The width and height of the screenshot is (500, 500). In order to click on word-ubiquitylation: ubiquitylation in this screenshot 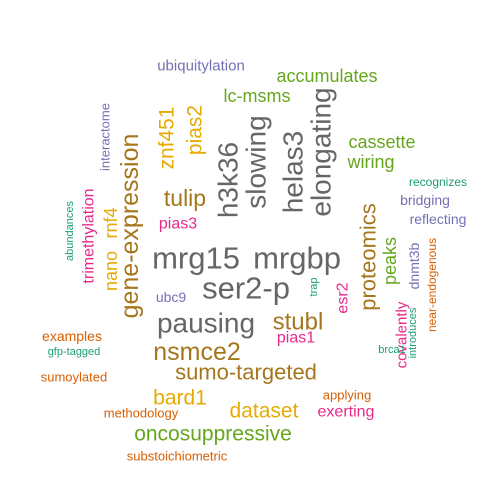, I will do `click(201, 66)`.